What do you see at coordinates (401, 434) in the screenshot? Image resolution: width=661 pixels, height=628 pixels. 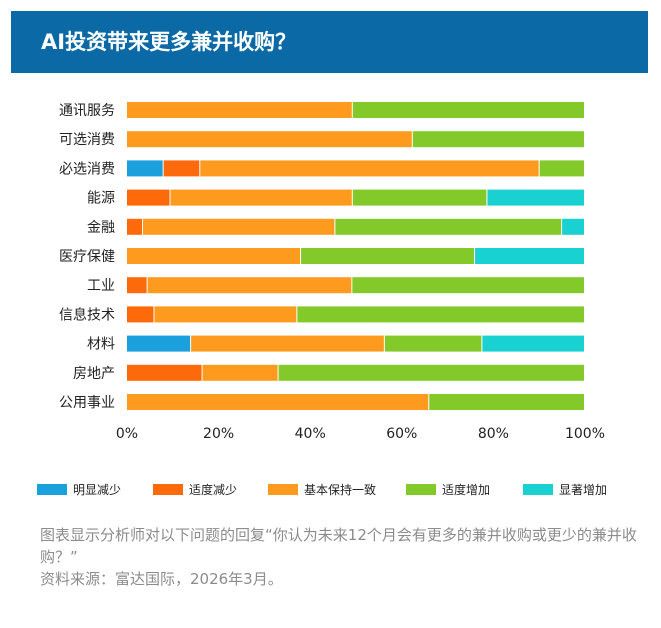 I see `x-tick-label: 60%` at bounding box center [401, 434].